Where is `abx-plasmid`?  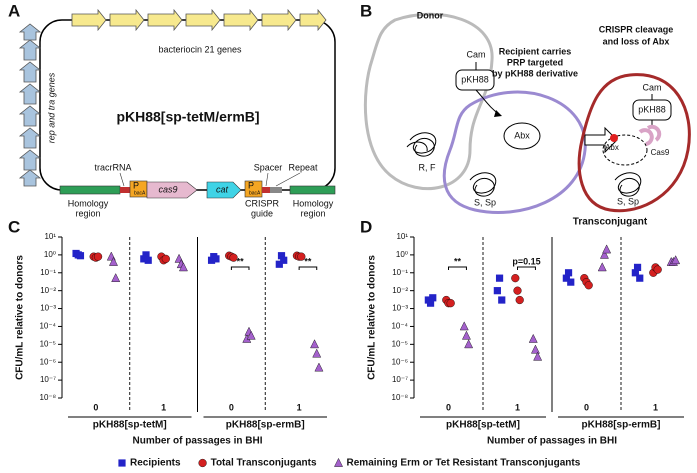 abx-plasmid is located at coordinates (522, 136).